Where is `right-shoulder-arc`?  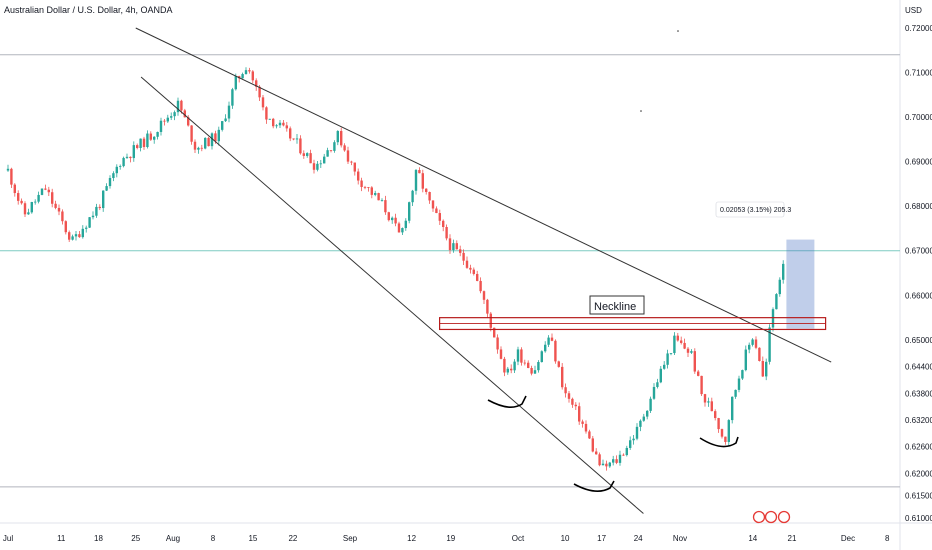
right-shoulder-arc is located at coordinates (719, 442).